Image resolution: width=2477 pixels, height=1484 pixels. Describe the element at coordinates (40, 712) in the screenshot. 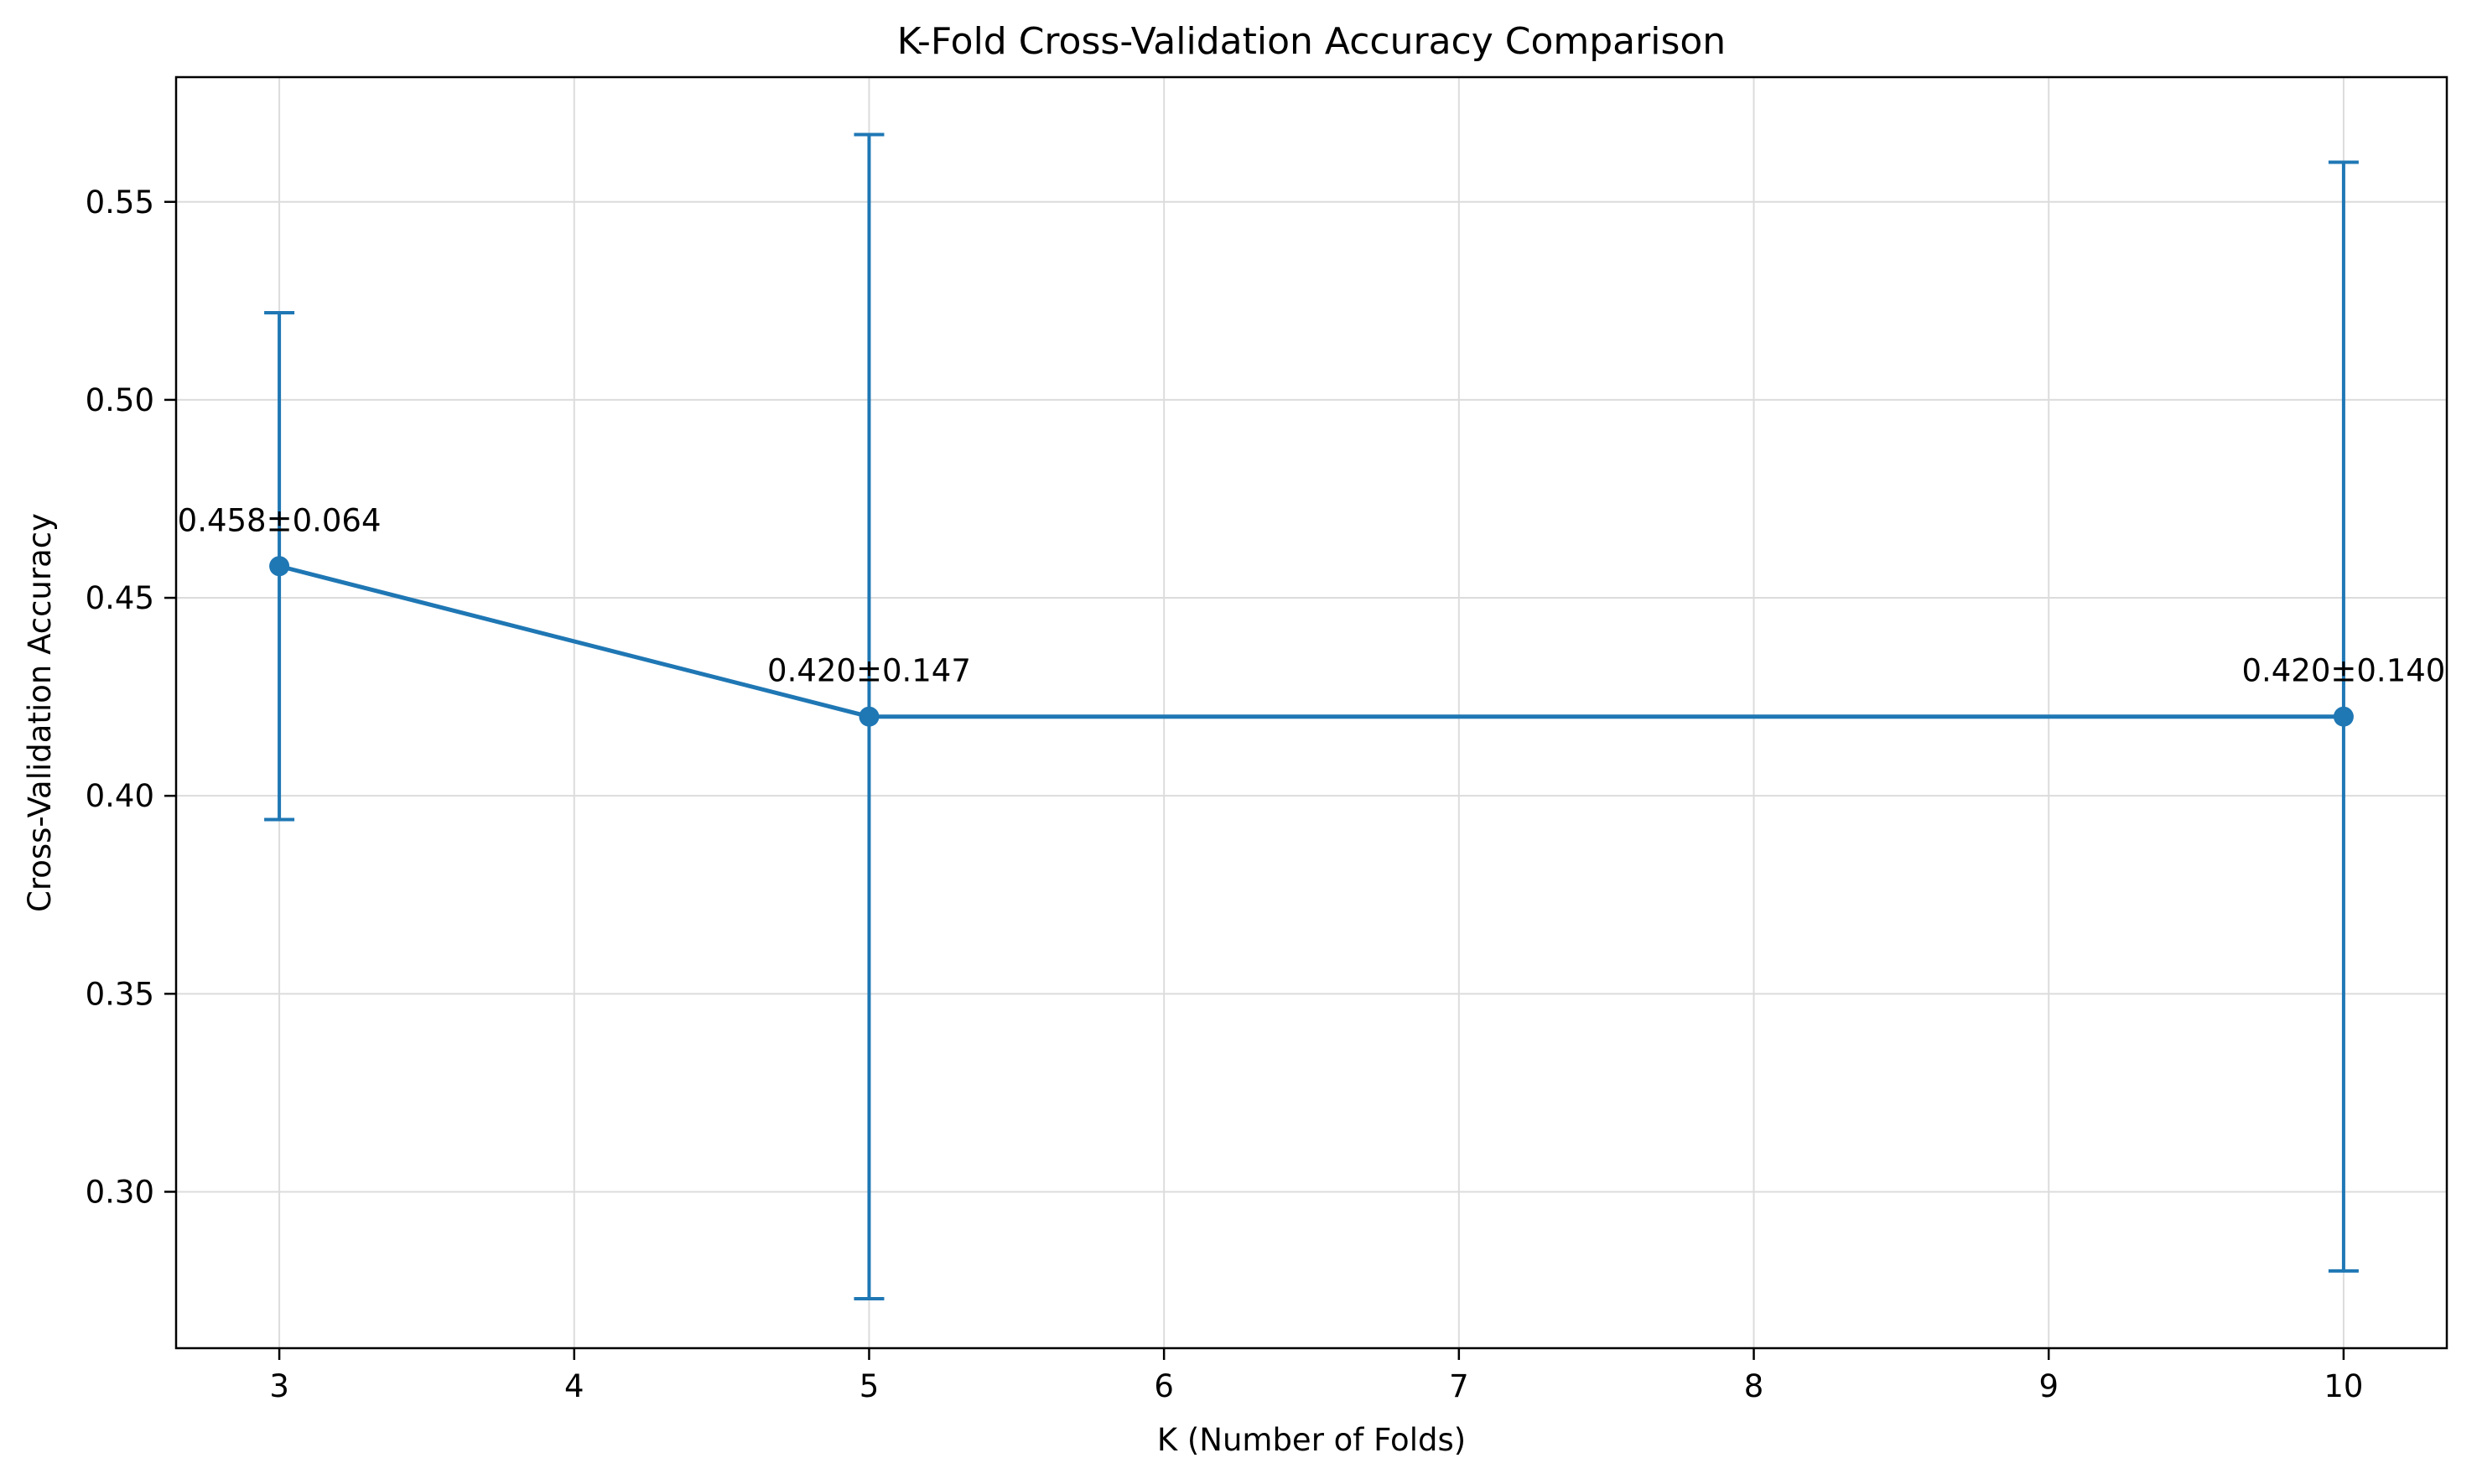

I see `y-axis-label: Cross-Validation Accuracy` at that location.